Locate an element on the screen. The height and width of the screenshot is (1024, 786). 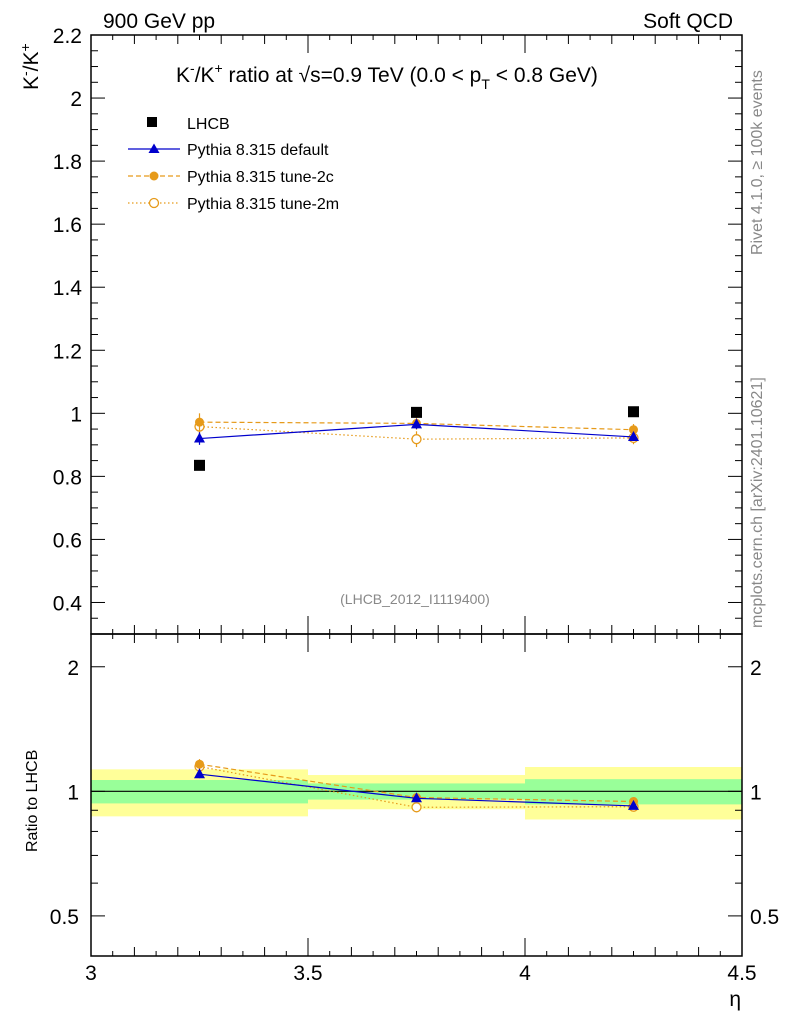
analysis-watermark: (LHCB_2012_I1119400) is located at coordinates (415, 599).